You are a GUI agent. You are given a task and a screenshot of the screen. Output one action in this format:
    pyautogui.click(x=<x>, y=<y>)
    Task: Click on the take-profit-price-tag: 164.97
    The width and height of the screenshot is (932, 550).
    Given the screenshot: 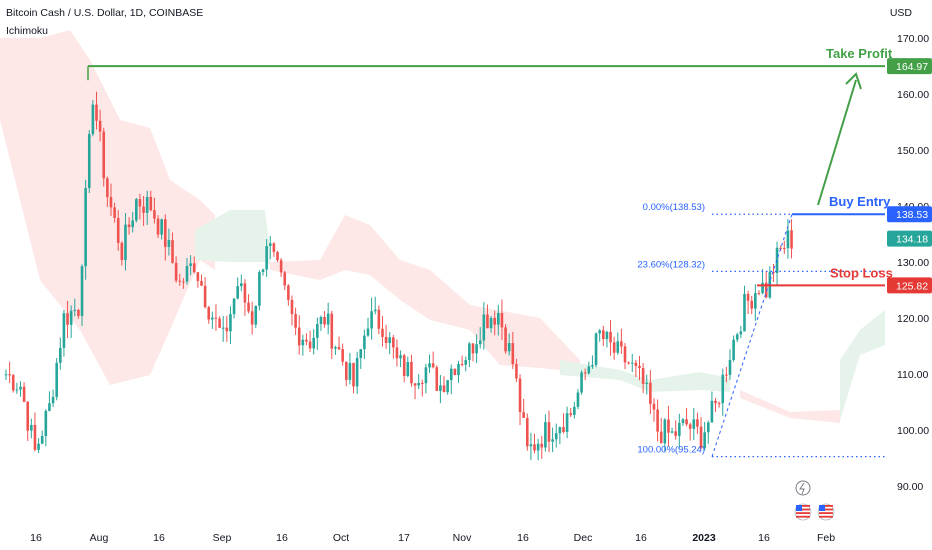 What is the action you would take?
    pyautogui.click(x=912, y=67)
    